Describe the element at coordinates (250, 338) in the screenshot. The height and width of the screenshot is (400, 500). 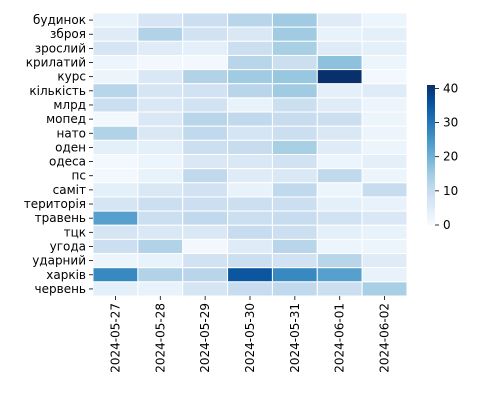
I see `x-tick-label: 2024-05-30` at that location.